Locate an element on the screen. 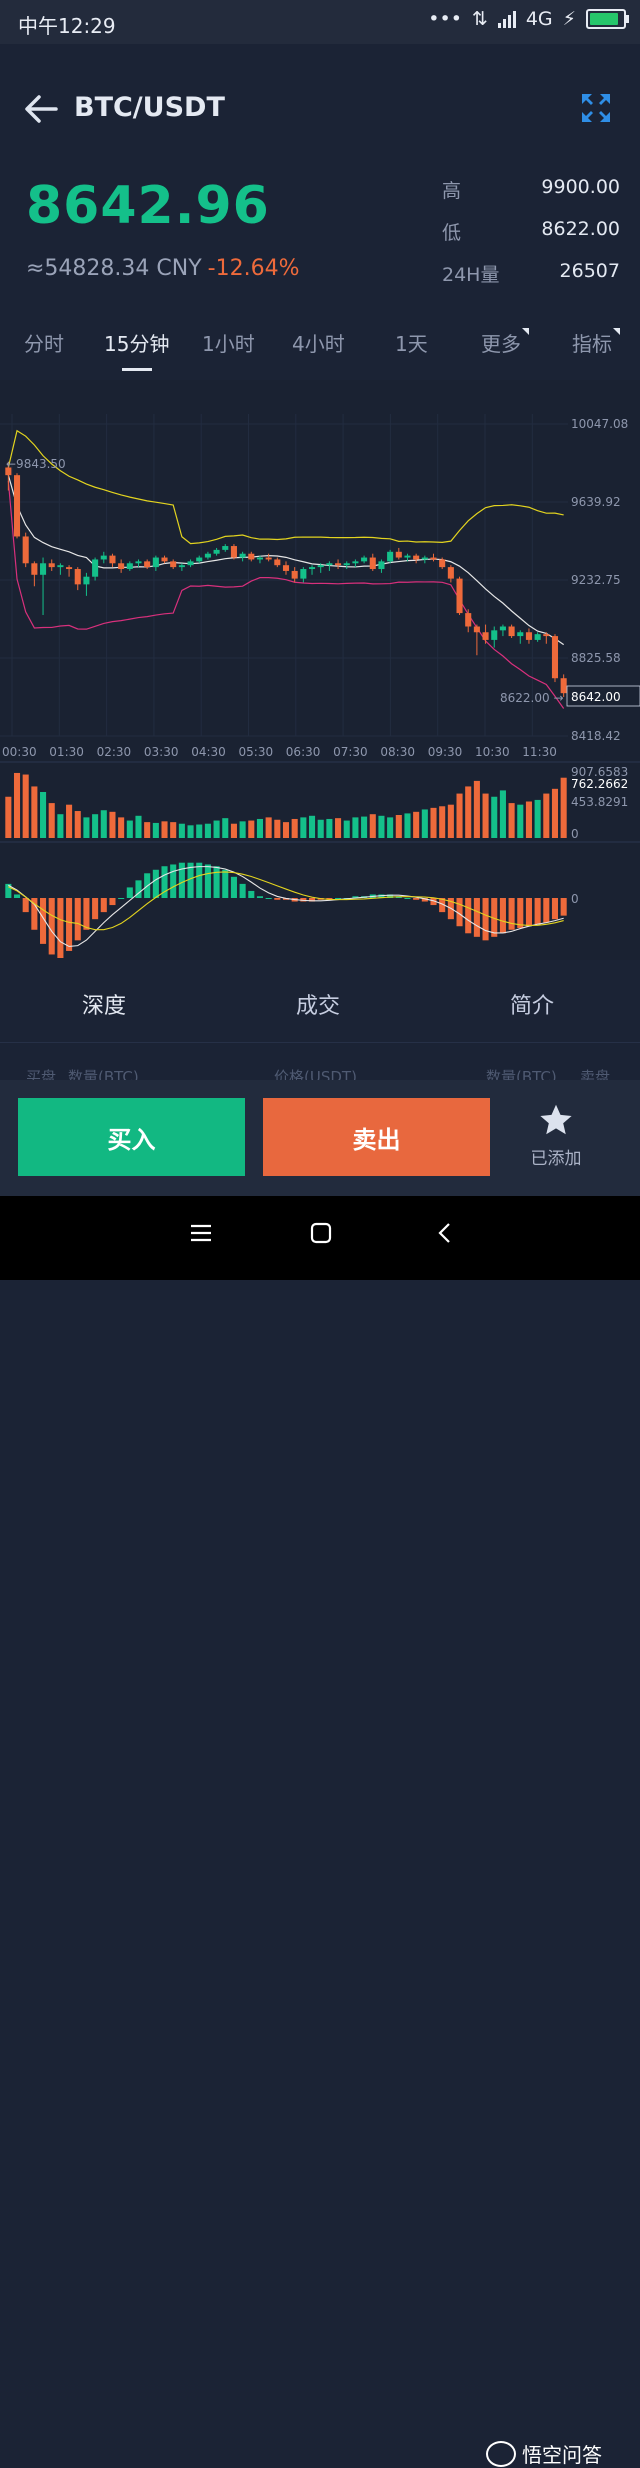 This screenshot has height=2468, width=640. price-axis-label: 9232.75 is located at coordinates (596, 580).